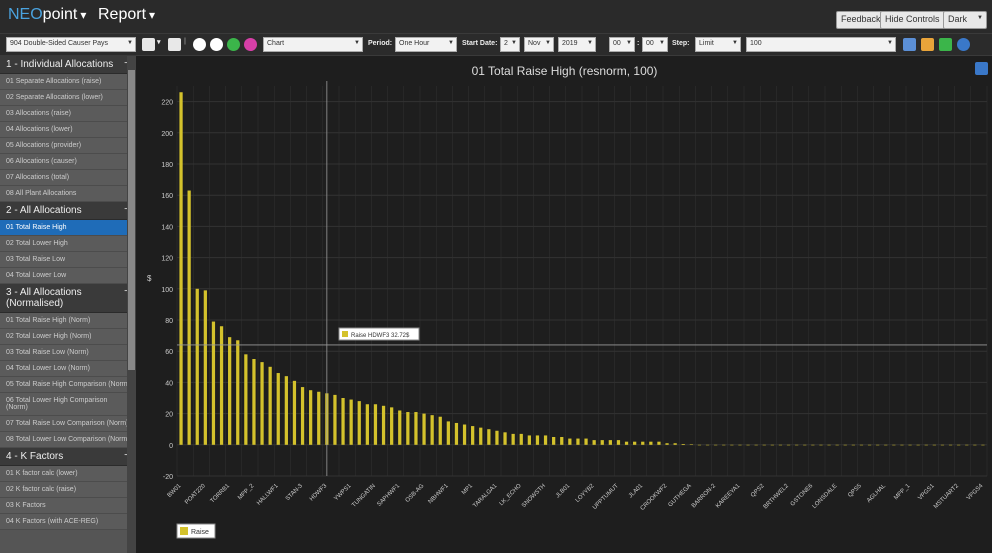 The image size is (992, 553). Describe the element at coordinates (68, 353) in the screenshot. I see `sidebar-item: 03 Total Raise Low (Norm)` at that location.